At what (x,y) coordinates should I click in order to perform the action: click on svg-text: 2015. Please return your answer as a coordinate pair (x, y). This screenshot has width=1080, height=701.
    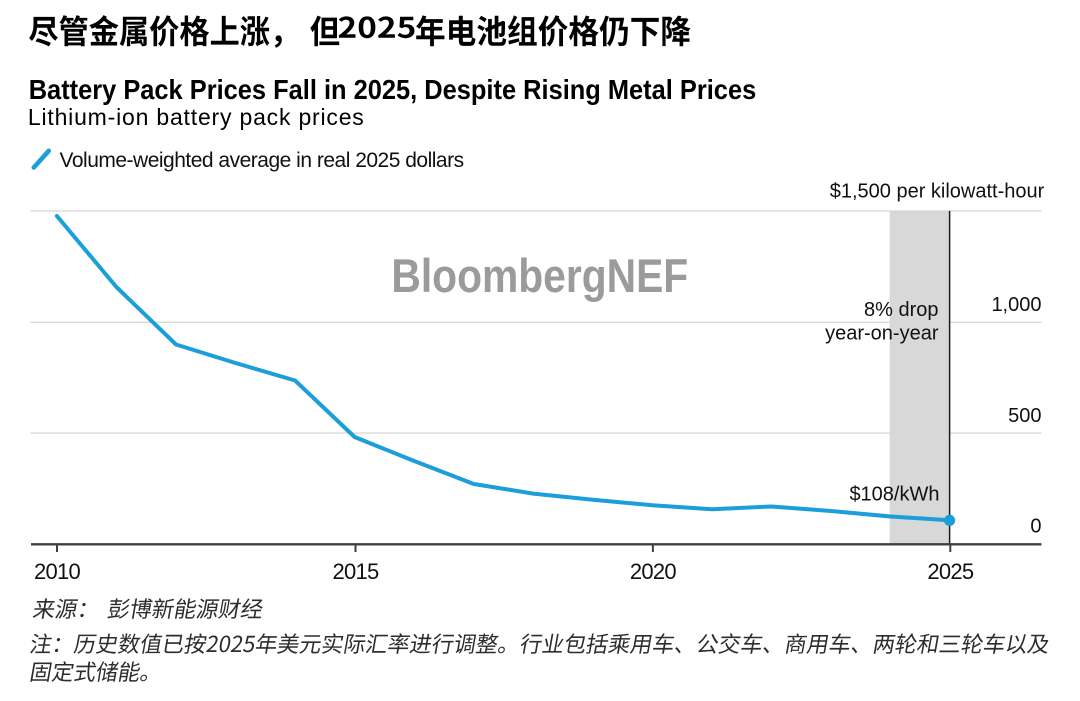
    Looking at the image, I should click on (356, 571).